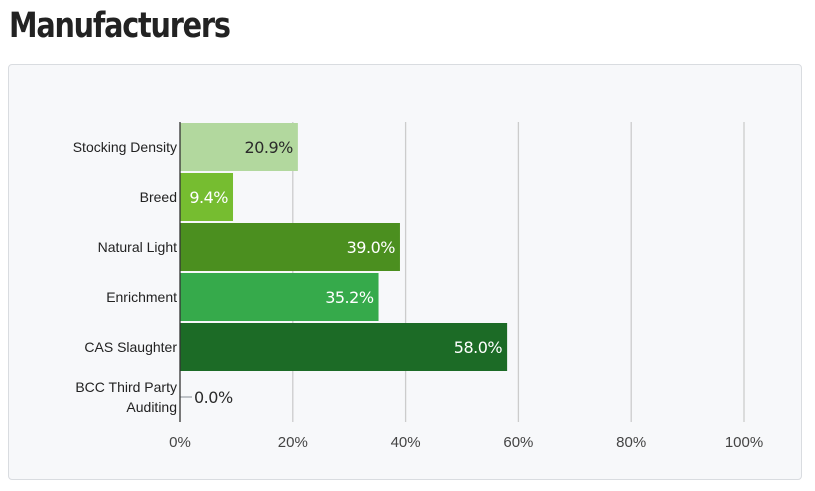  I want to click on bar-value-label: 39.0%, so click(371, 247).